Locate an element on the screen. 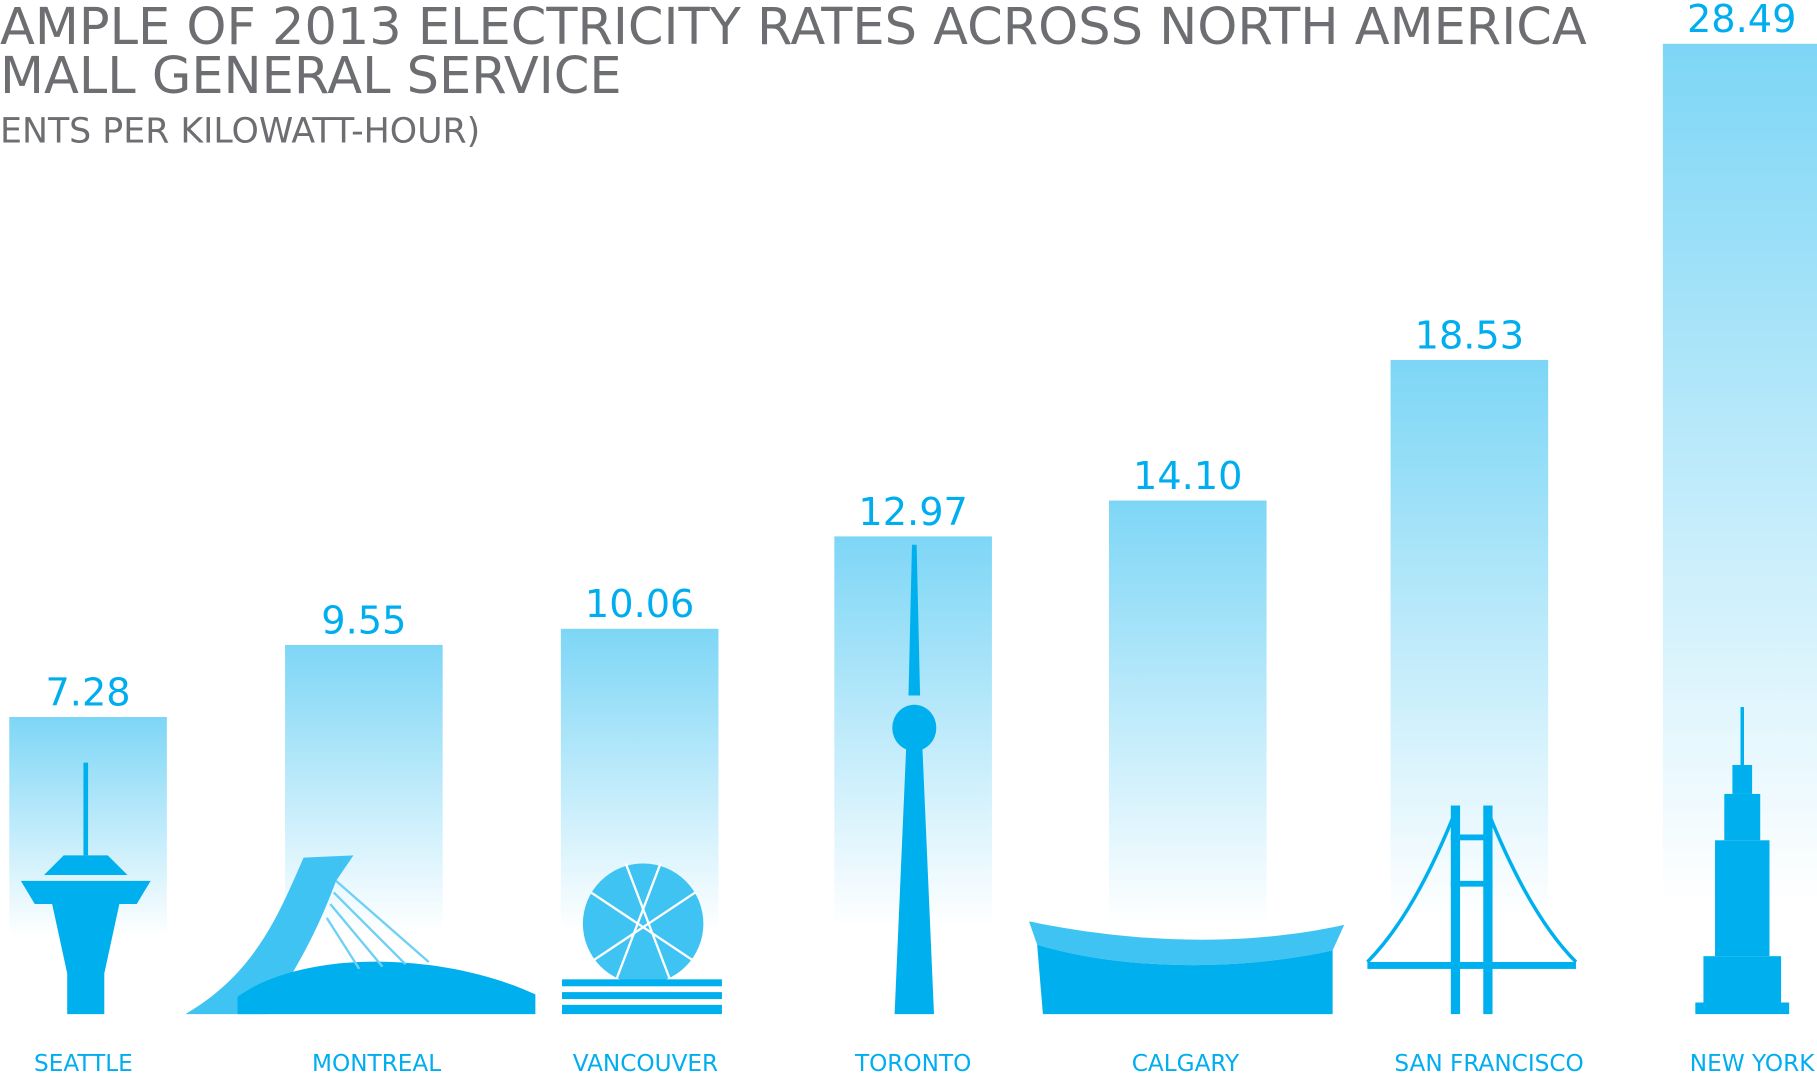 The height and width of the screenshot is (1078, 1817). value-label: 28.49 is located at coordinates (1741, 21).